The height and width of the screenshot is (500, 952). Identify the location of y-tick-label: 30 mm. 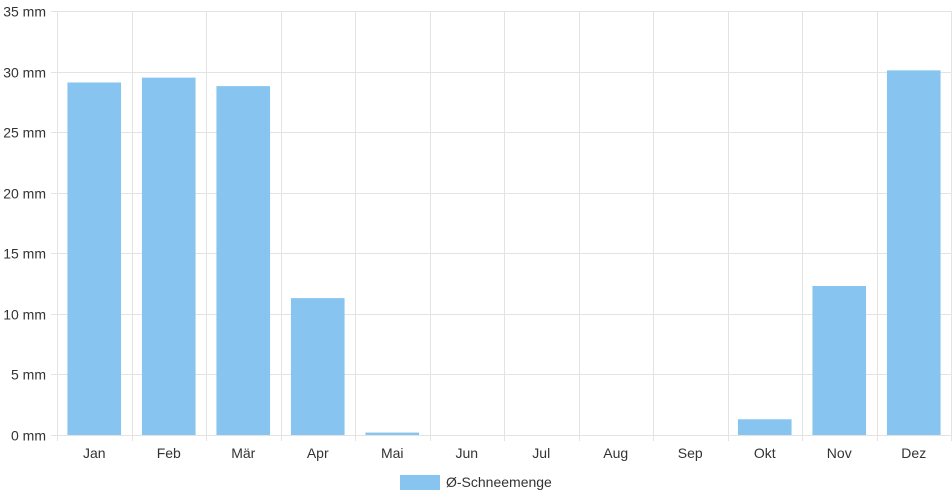
(24, 73).